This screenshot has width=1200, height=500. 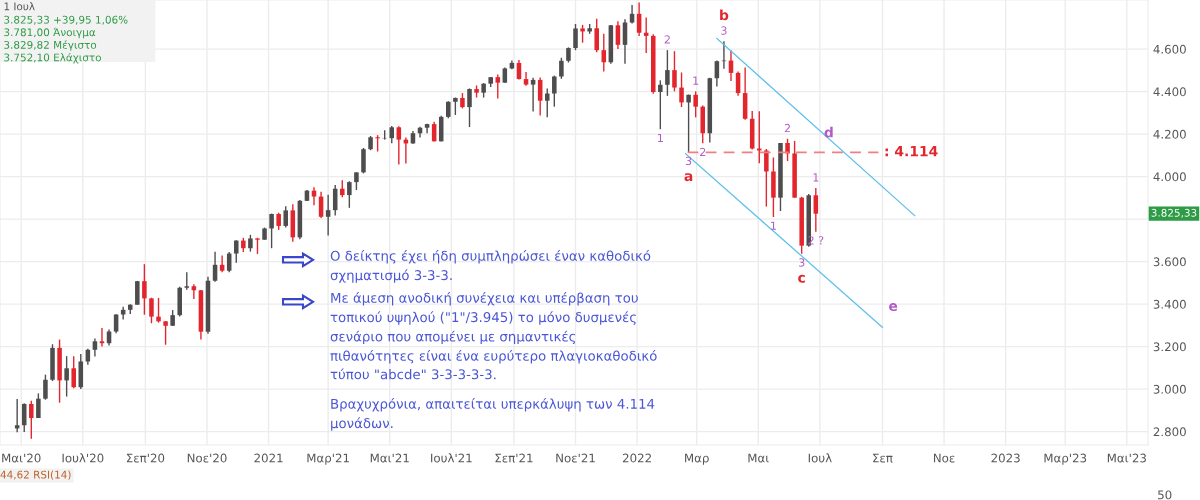 What do you see at coordinates (21, 458) in the screenshot?
I see `x-tick-label: Μαι'20` at bounding box center [21, 458].